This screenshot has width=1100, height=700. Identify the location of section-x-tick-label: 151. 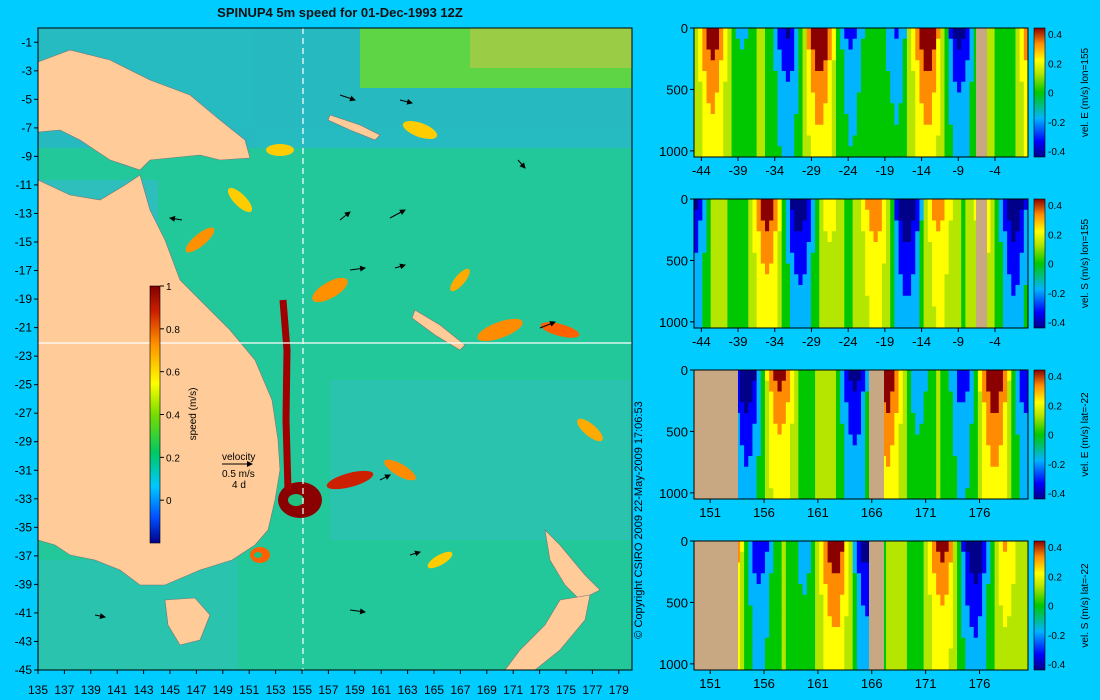
(710, 683).